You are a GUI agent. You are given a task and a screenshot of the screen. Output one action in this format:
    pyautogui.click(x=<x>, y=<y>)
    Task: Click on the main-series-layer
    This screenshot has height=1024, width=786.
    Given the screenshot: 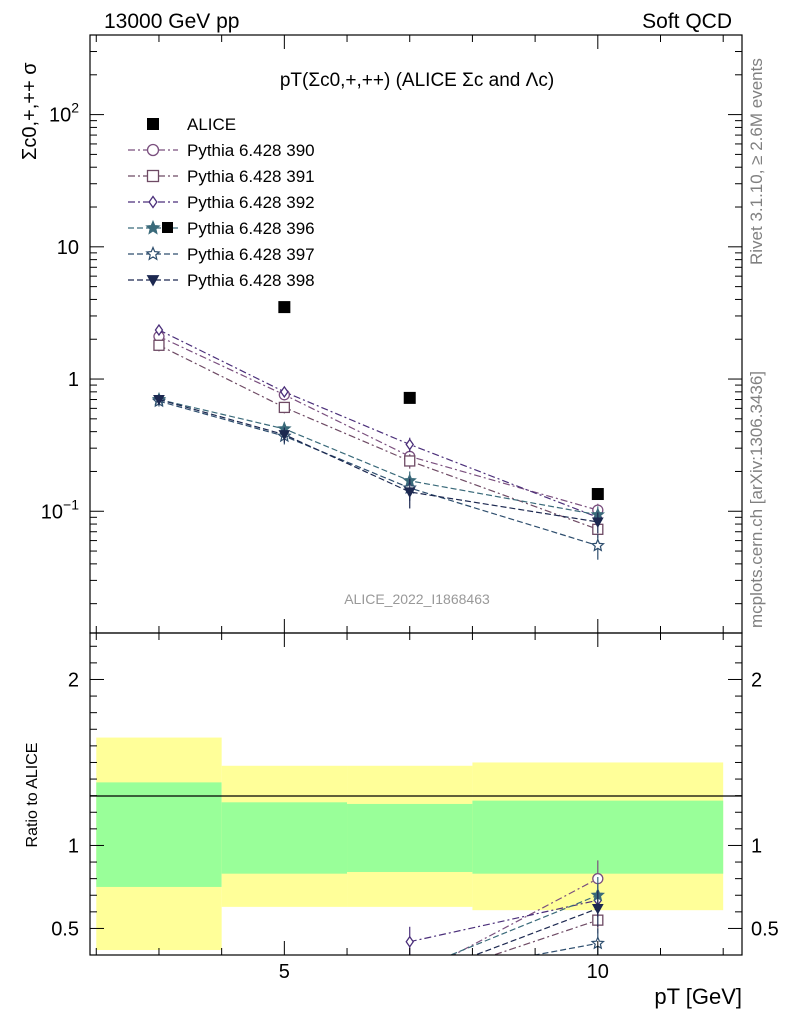 What is the action you would take?
    pyautogui.click(x=378, y=430)
    